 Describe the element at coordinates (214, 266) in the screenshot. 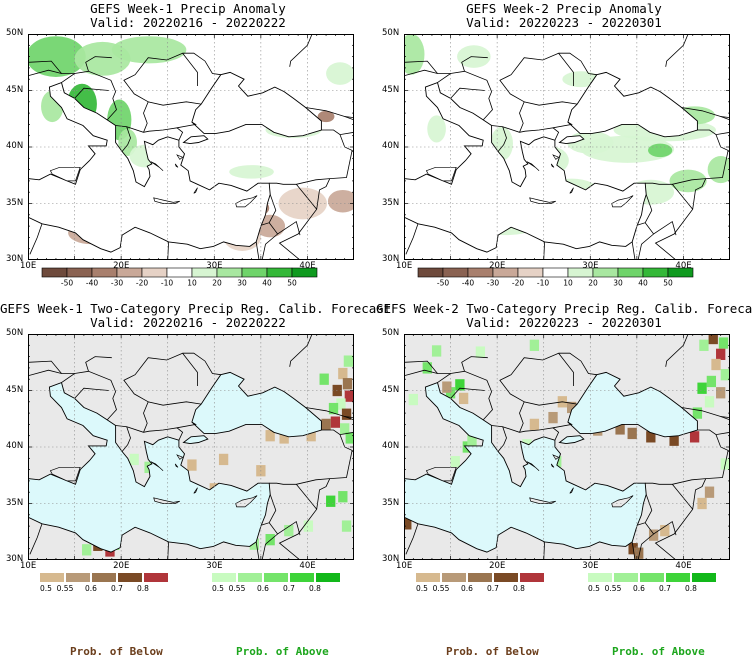

I see `lon-tick-label: 30E` at that location.